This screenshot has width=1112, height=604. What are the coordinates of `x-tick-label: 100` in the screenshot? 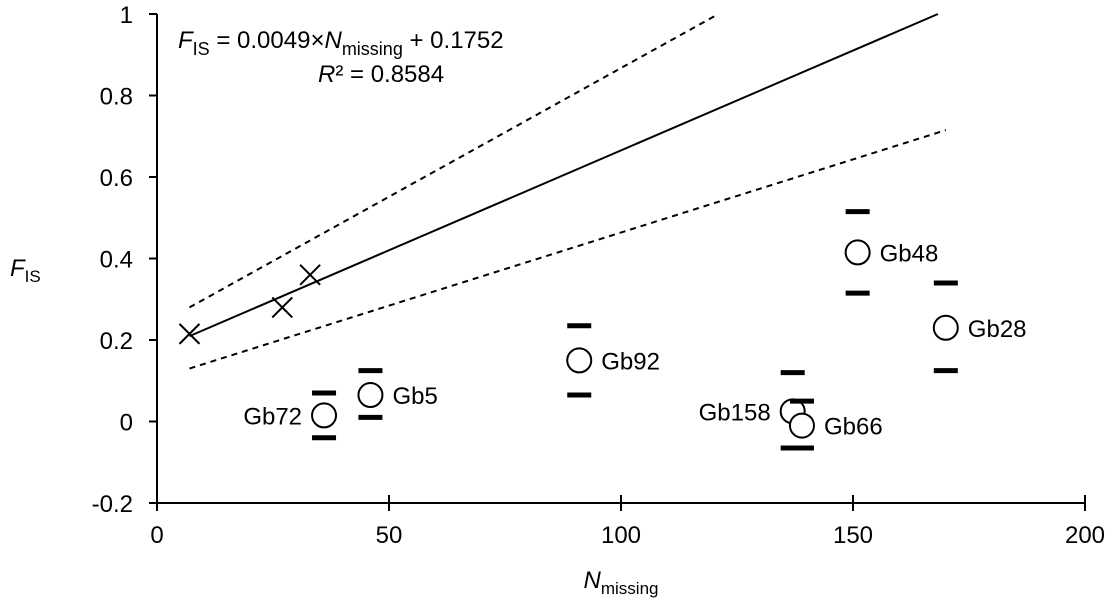 It's located at (621, 535).